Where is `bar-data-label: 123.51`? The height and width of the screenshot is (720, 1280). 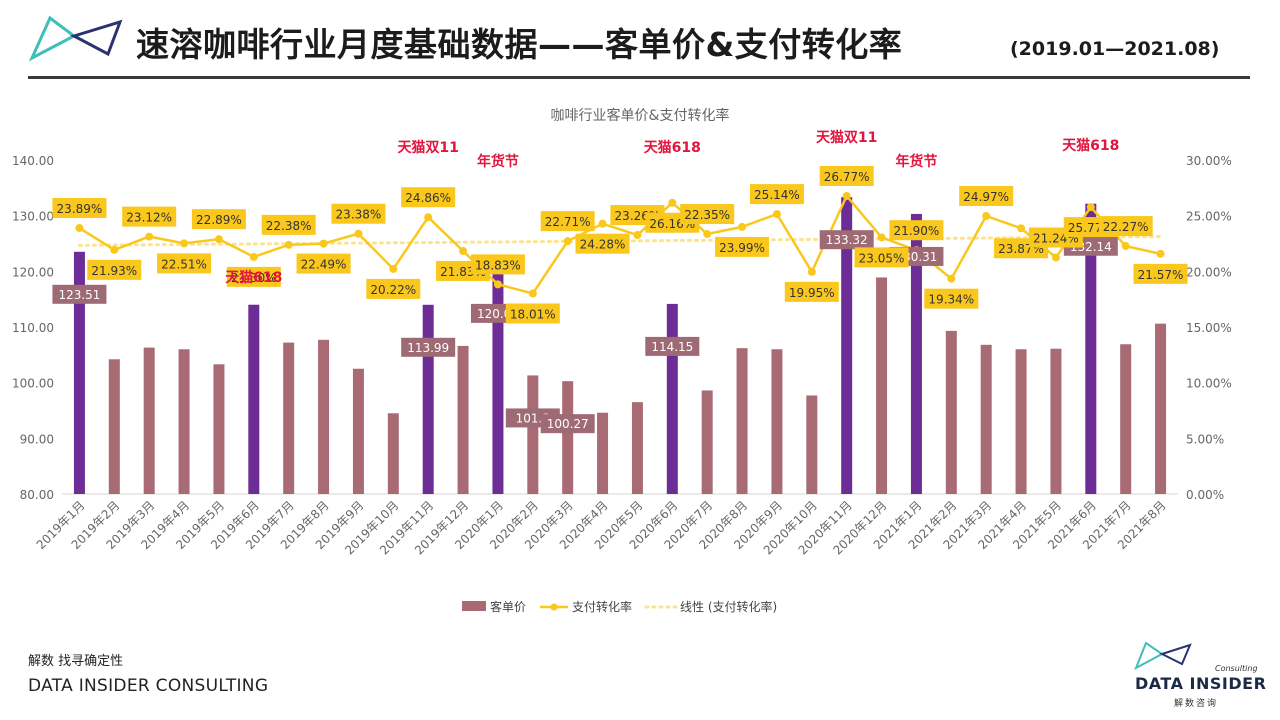 bar-data-label: 123.51 is located at coordinates (79, 295).